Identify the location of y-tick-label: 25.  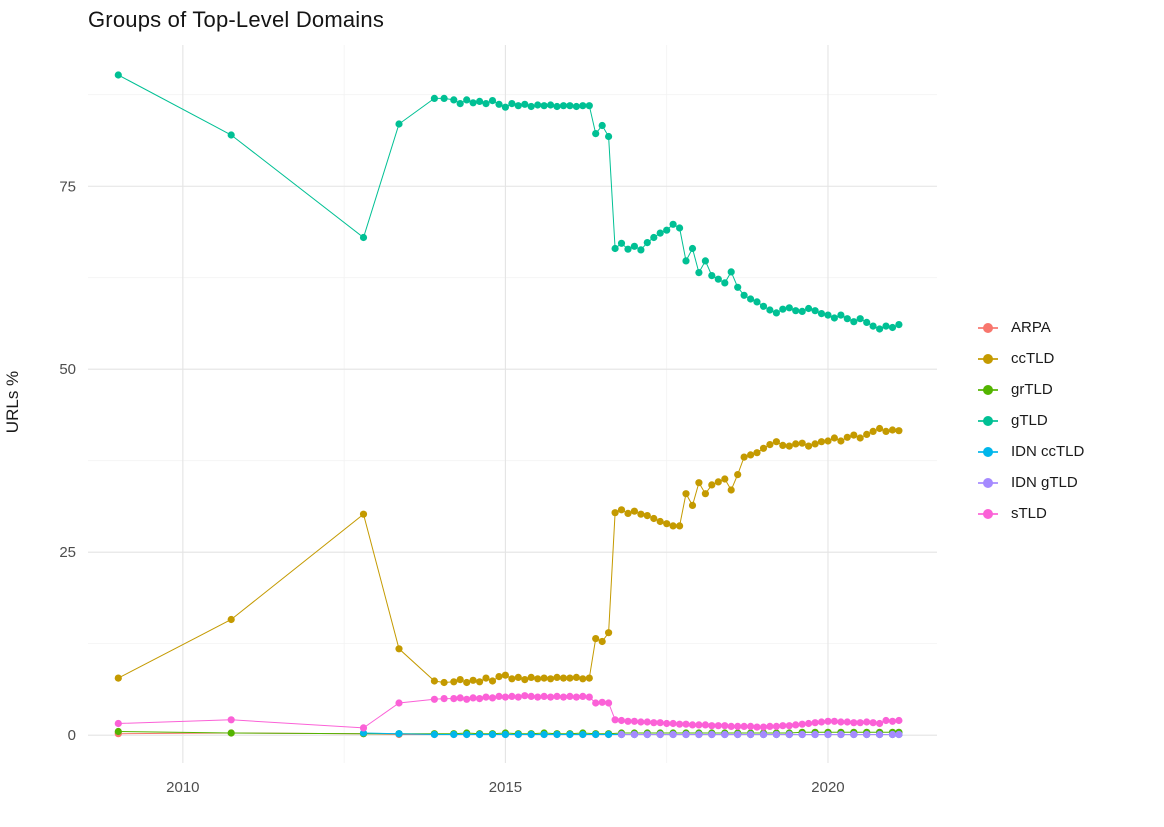
(67, 552).